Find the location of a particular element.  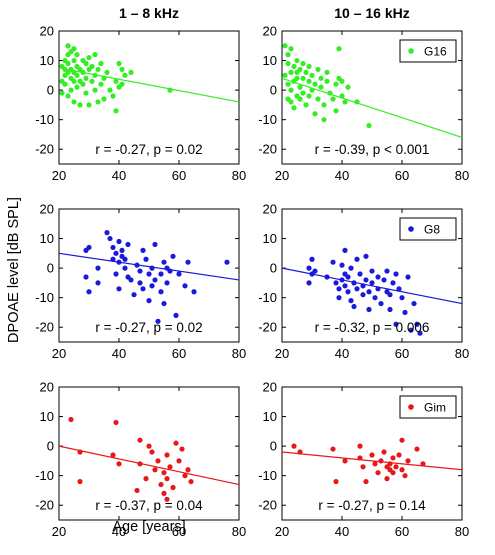

correlation-stats: r = -0.27, p = 0.02 is located at coordinates (148, 149).